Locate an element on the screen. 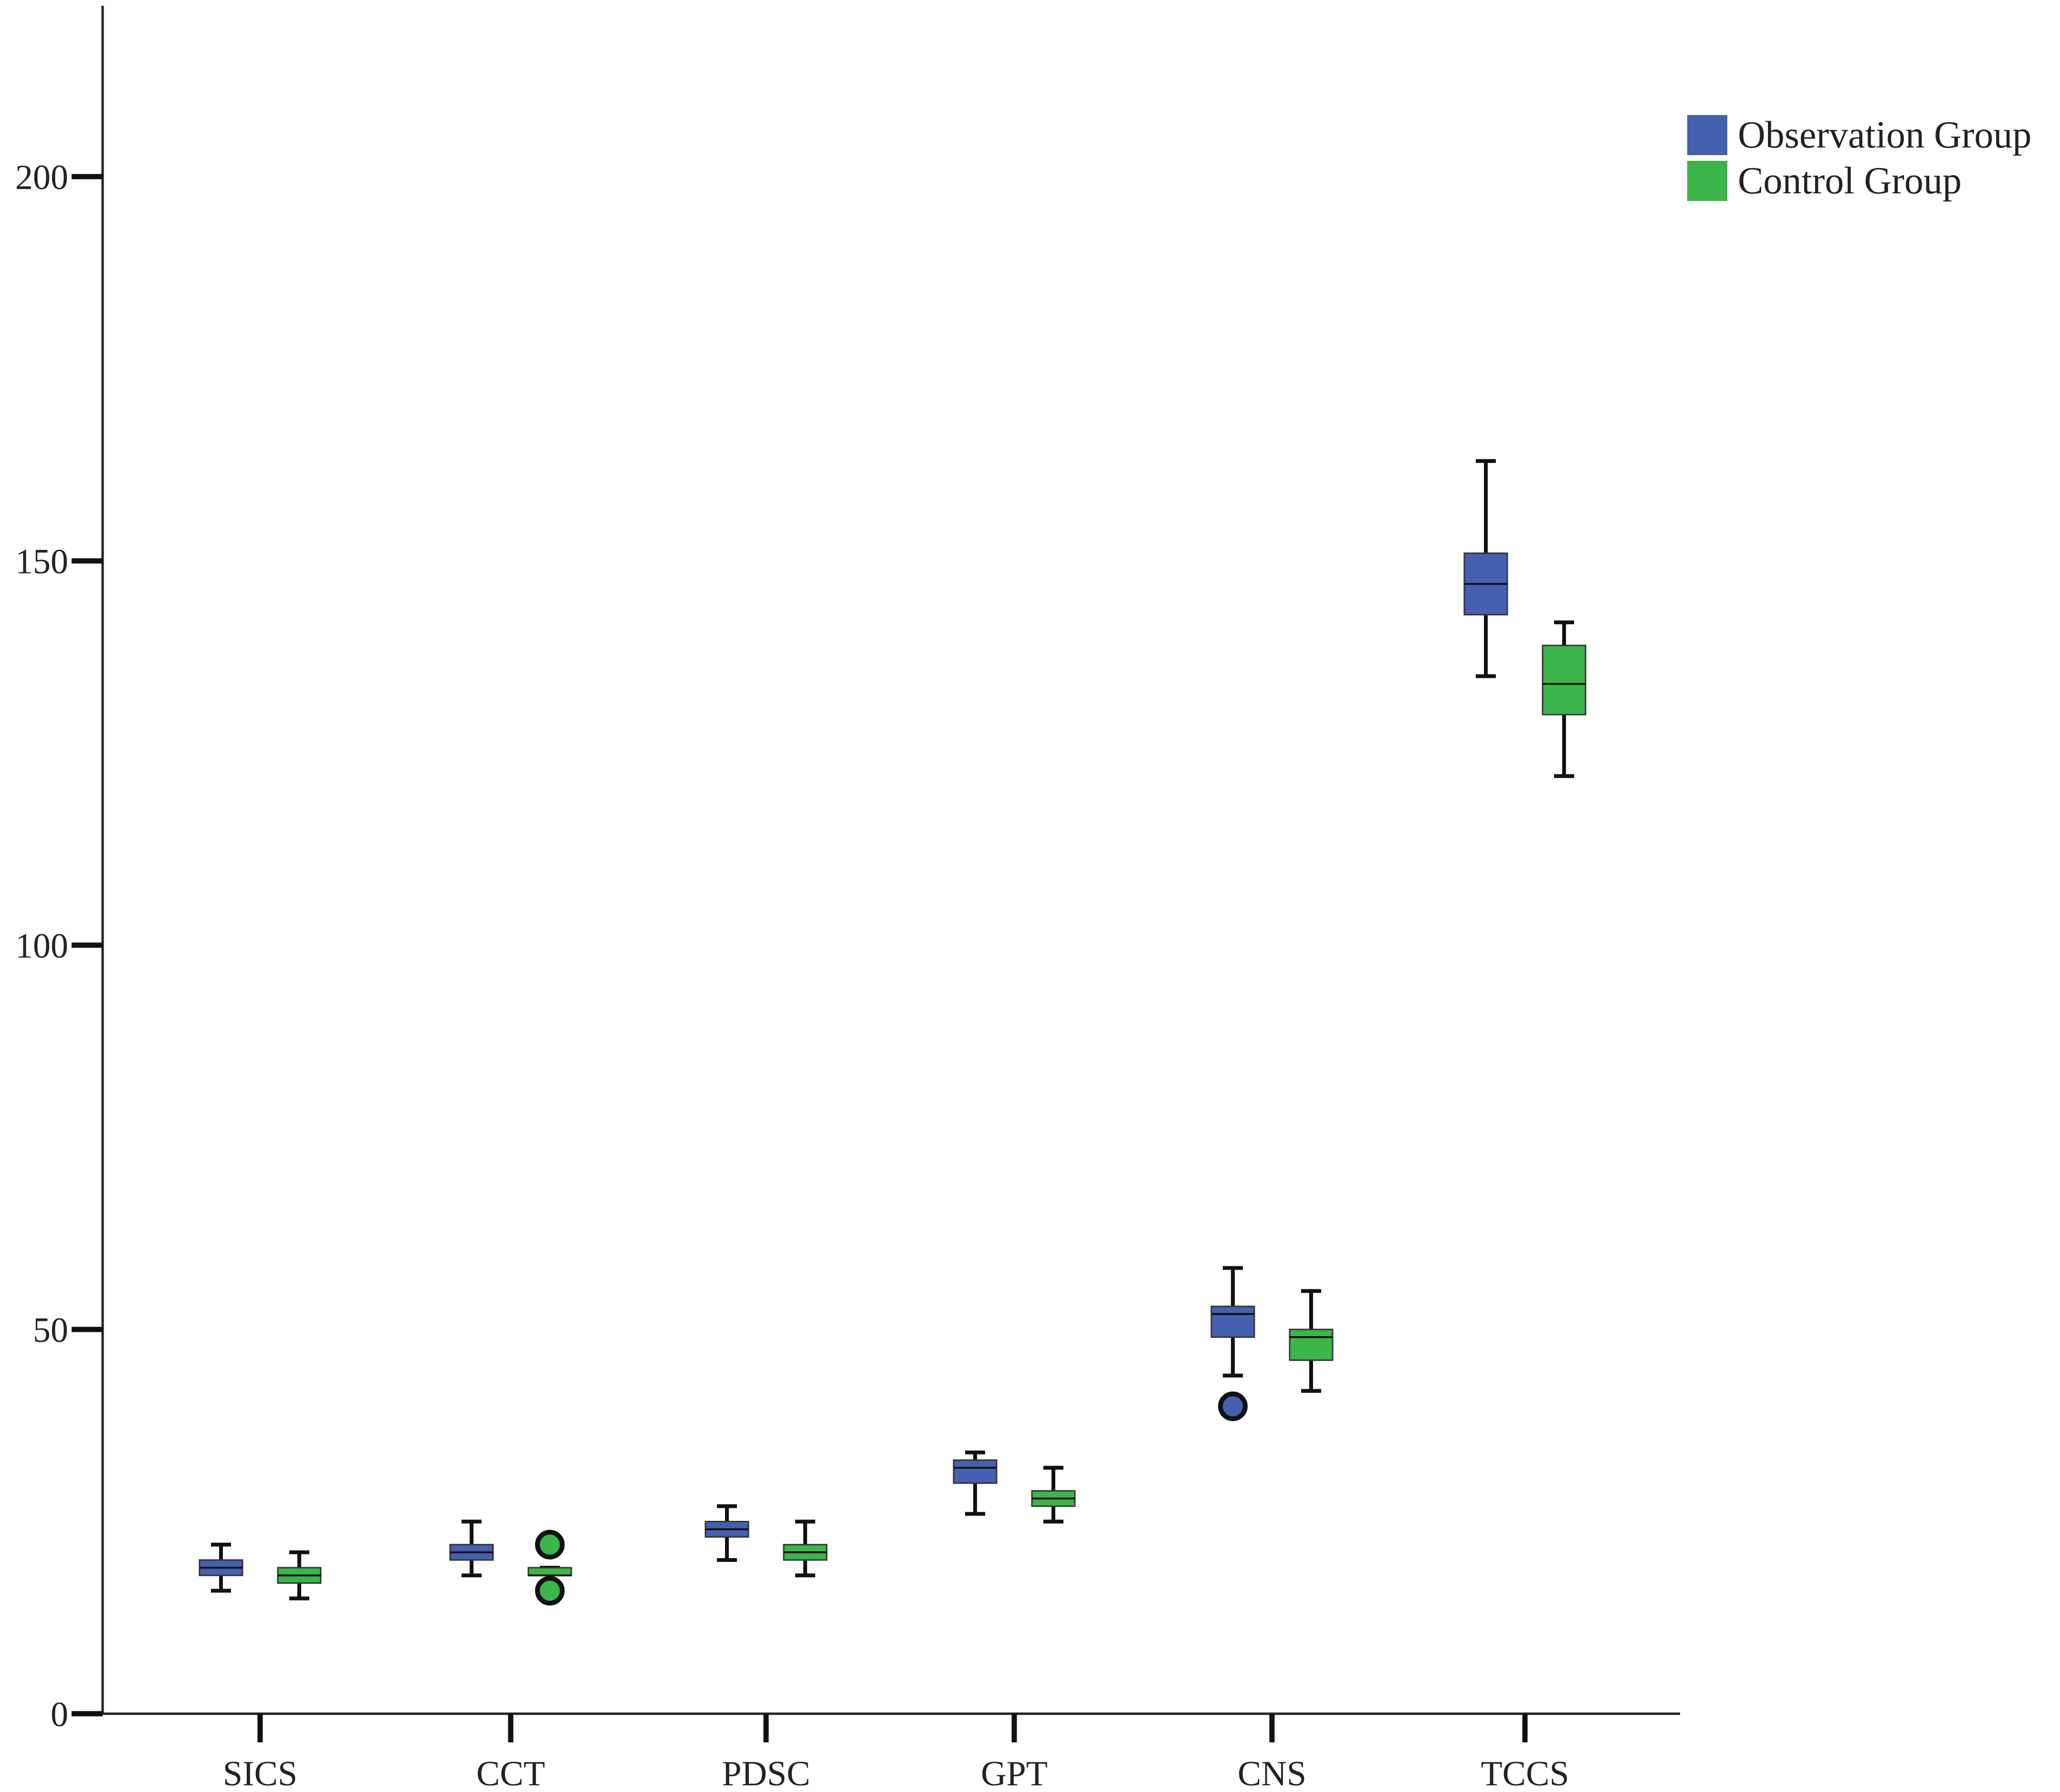  box-control-cct-iqr is located at coordinates (549, 1572).